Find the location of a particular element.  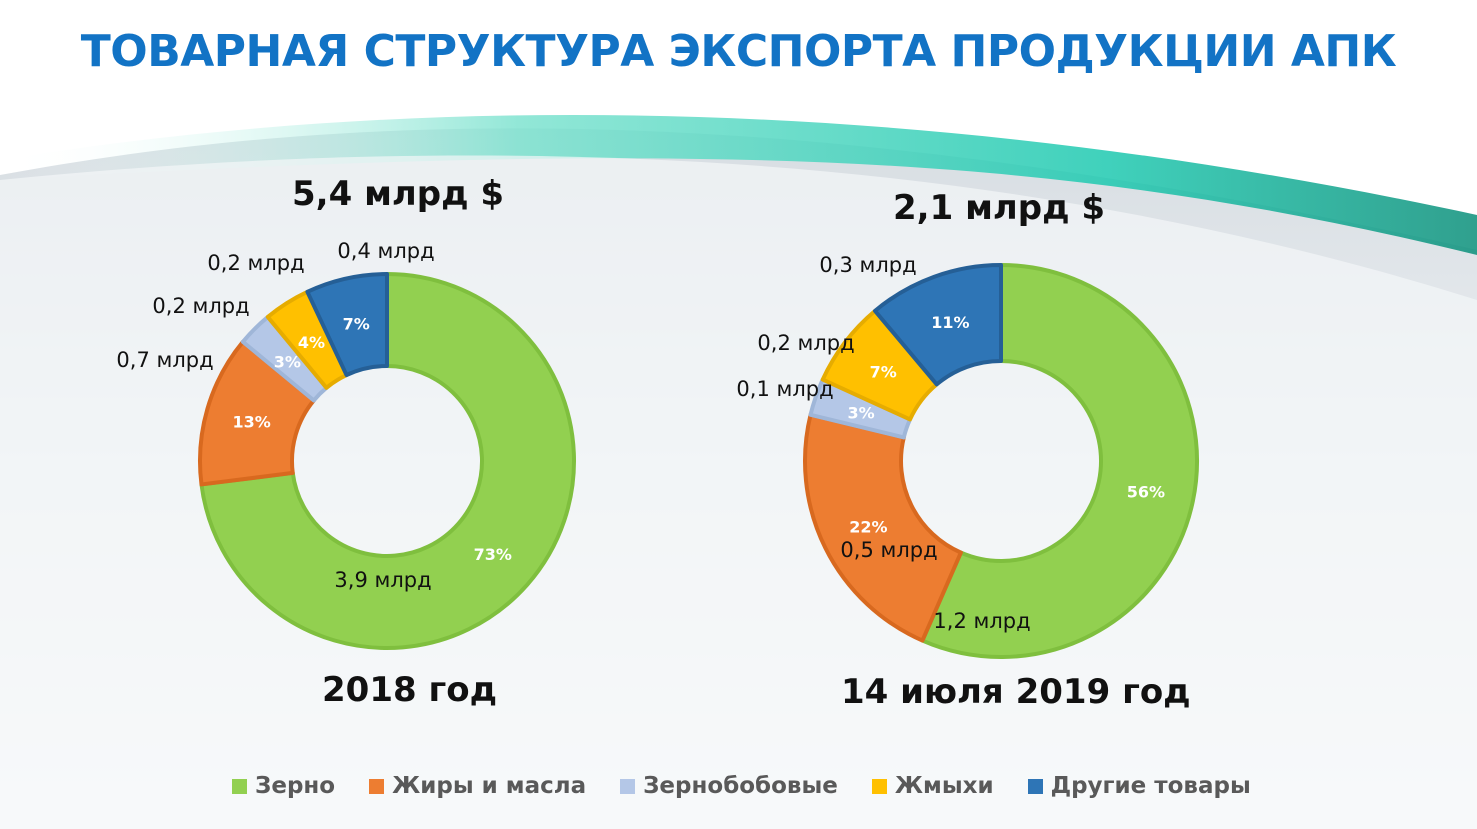

value-label-grain: 1,2 млрд is located at coordinates (981, 621).